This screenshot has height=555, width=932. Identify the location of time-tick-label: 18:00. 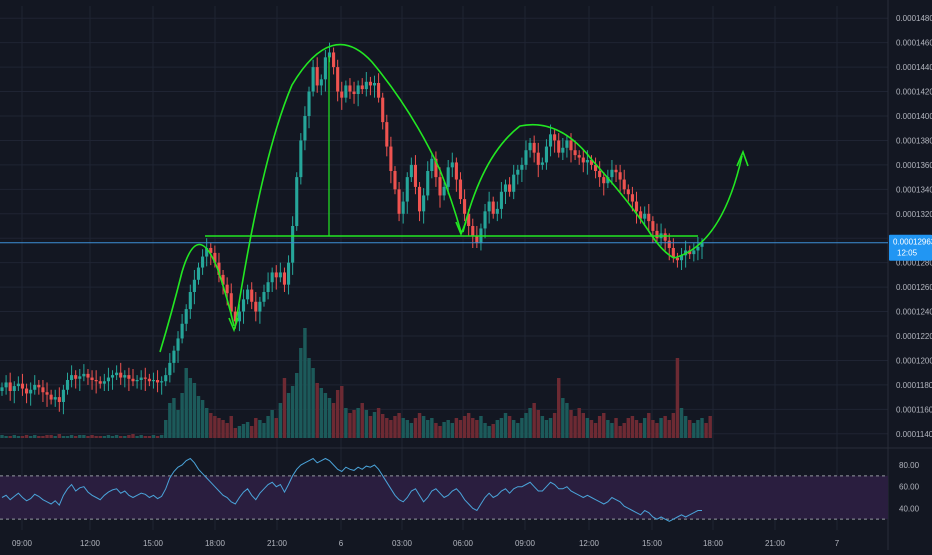
(713, 543).